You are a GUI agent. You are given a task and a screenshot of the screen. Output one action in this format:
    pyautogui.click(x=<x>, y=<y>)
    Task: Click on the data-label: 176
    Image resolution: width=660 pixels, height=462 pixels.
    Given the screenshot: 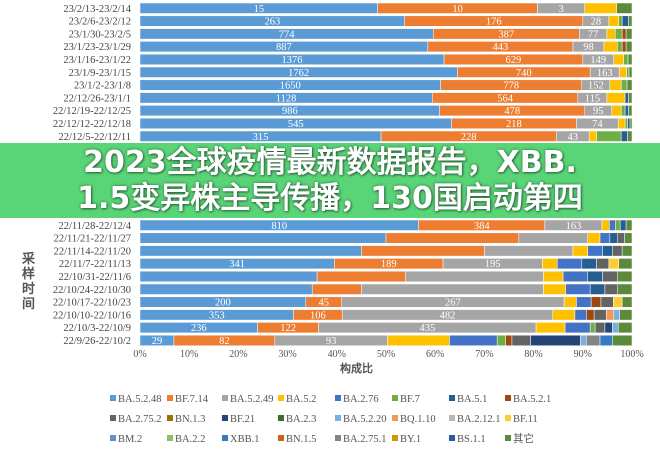 What is the action you would take?
    pyautogui.click(x=494, y=22)
    